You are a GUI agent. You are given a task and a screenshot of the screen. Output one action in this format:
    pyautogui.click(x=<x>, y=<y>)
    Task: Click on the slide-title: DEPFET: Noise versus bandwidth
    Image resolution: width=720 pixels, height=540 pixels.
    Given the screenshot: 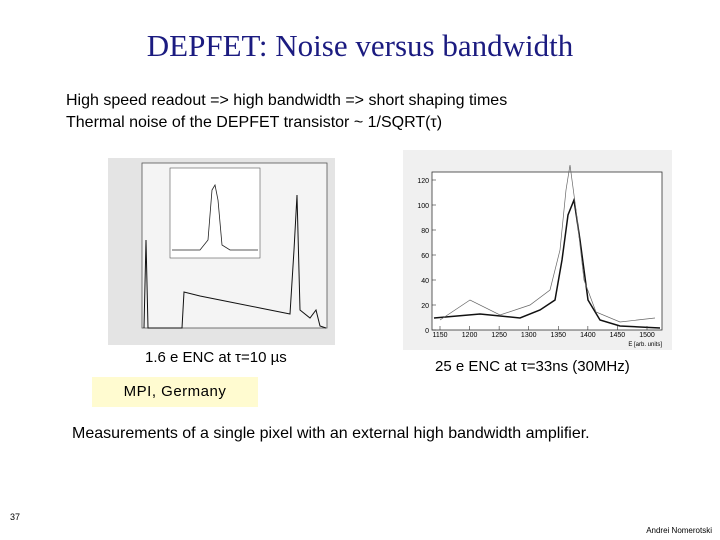 What is the action you would take?
    pyautogui.click(x=360, y=45)
    